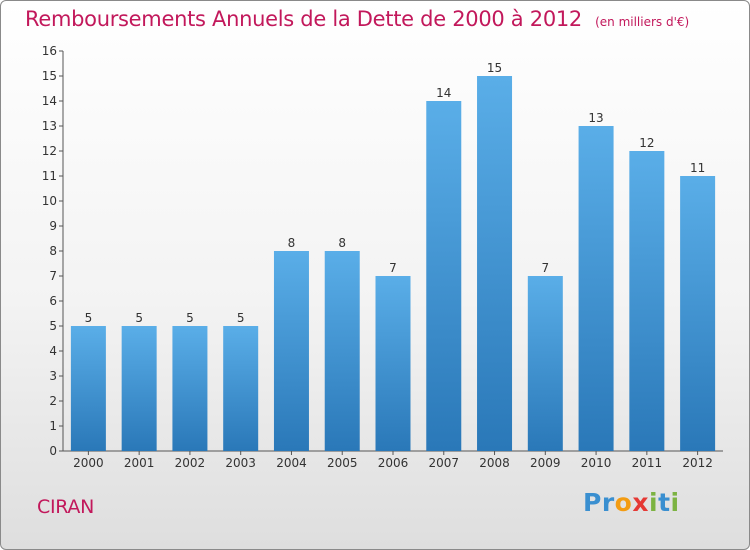 The height and width of the screenshot is (550, 750). Describe the element at coordinates (190, 463) in the screenshot. I see `x-tick-label: 2002` at that location.